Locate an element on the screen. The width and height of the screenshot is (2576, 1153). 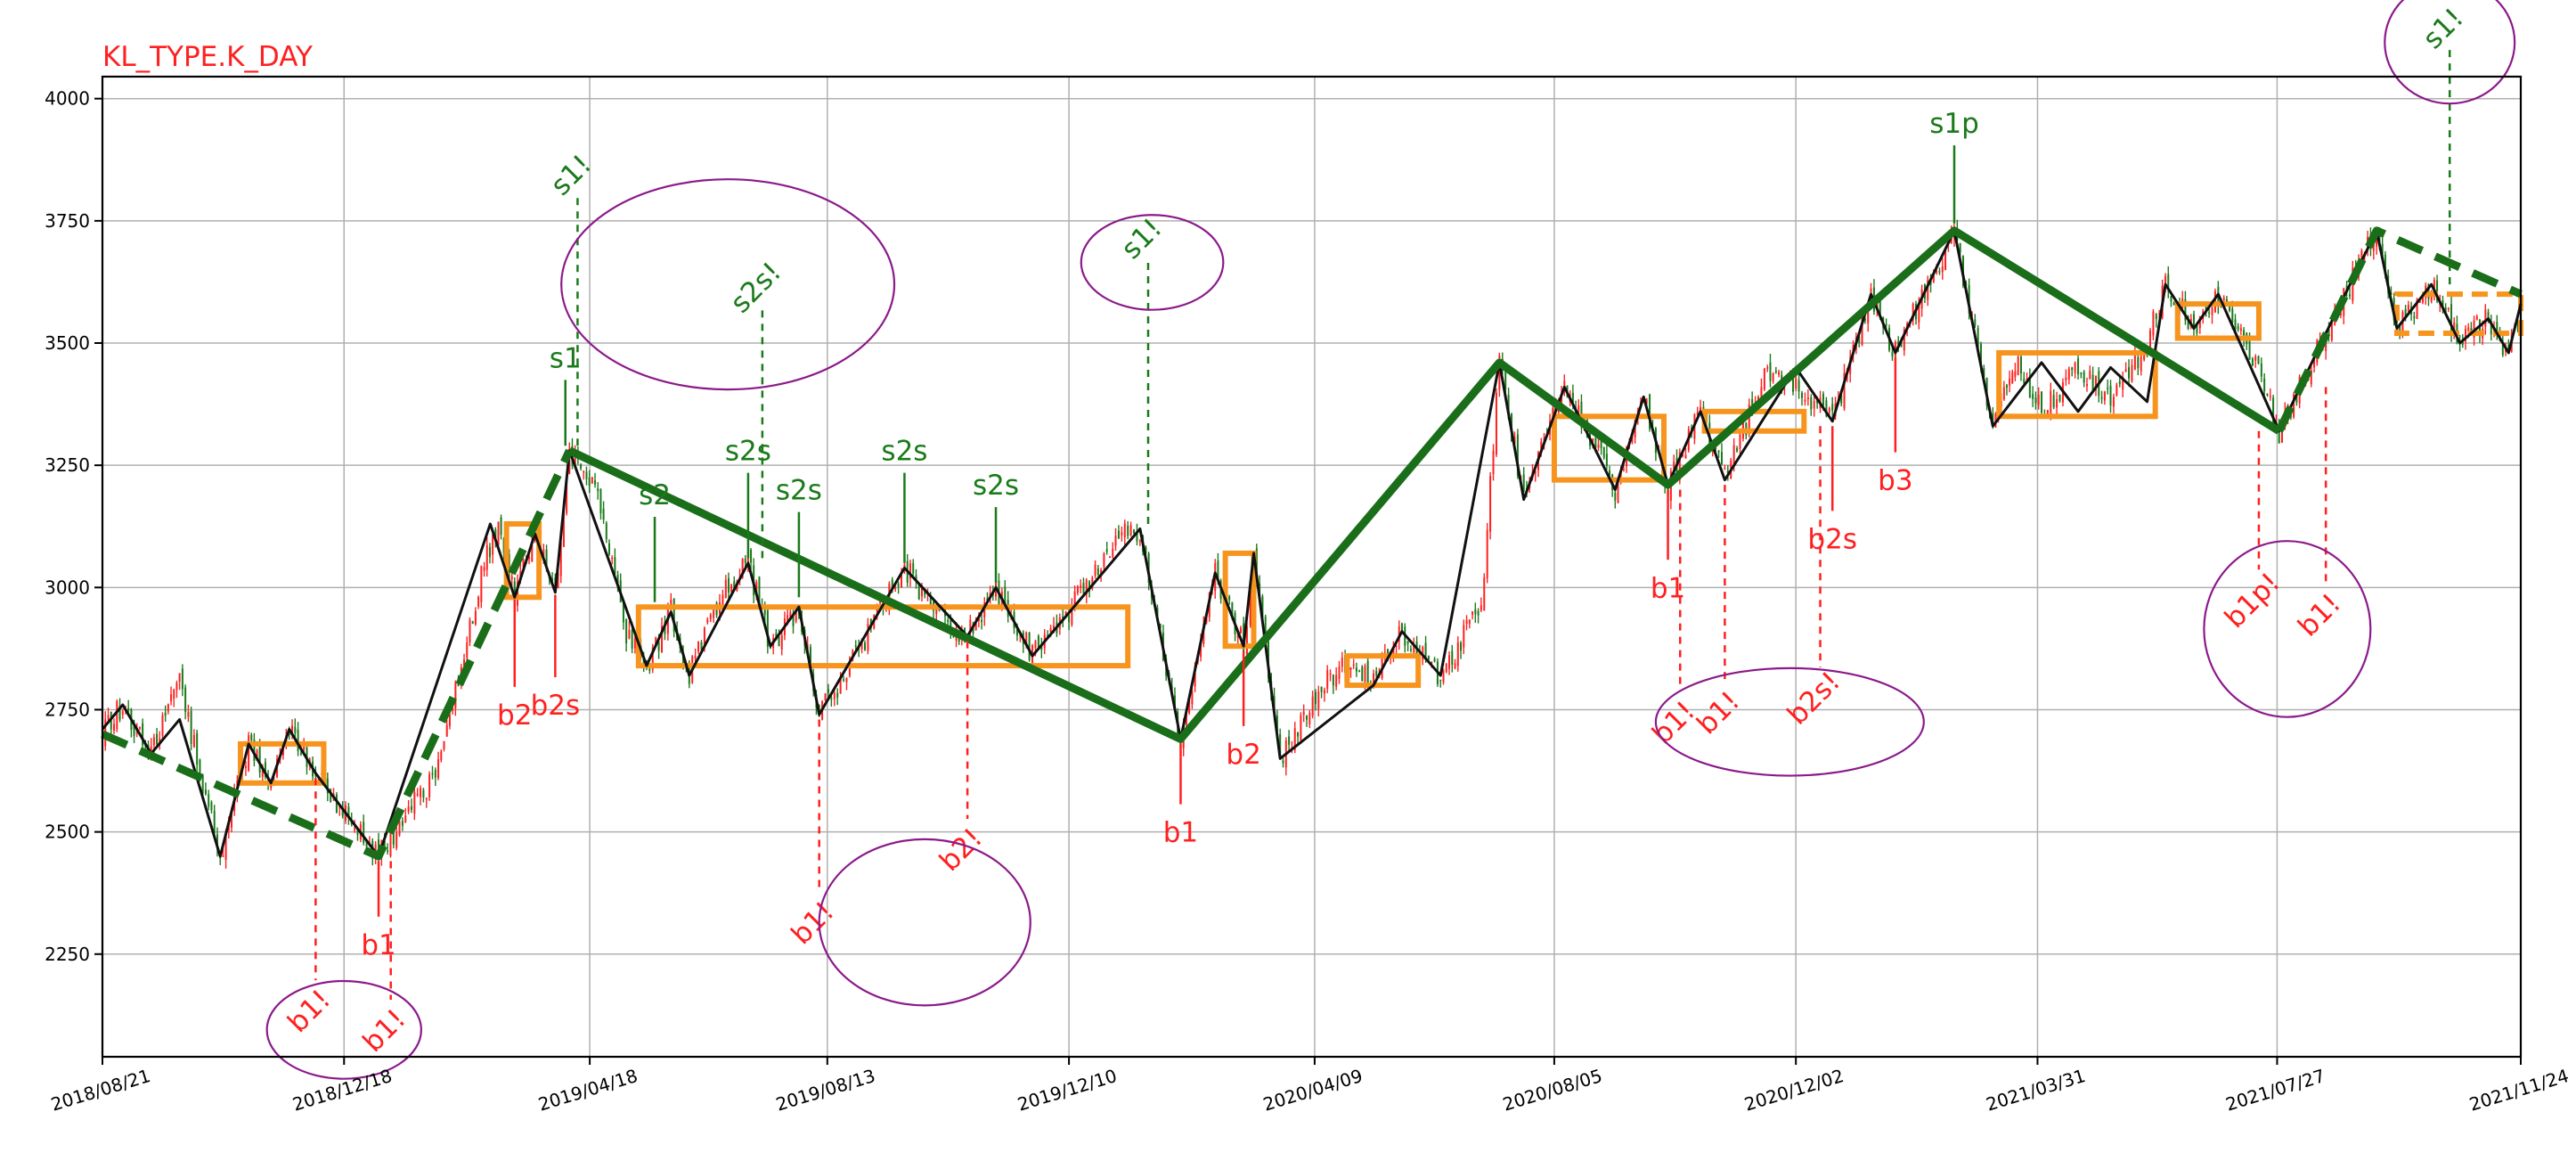
segment-line-dashed is located at coordinates (337, 655).